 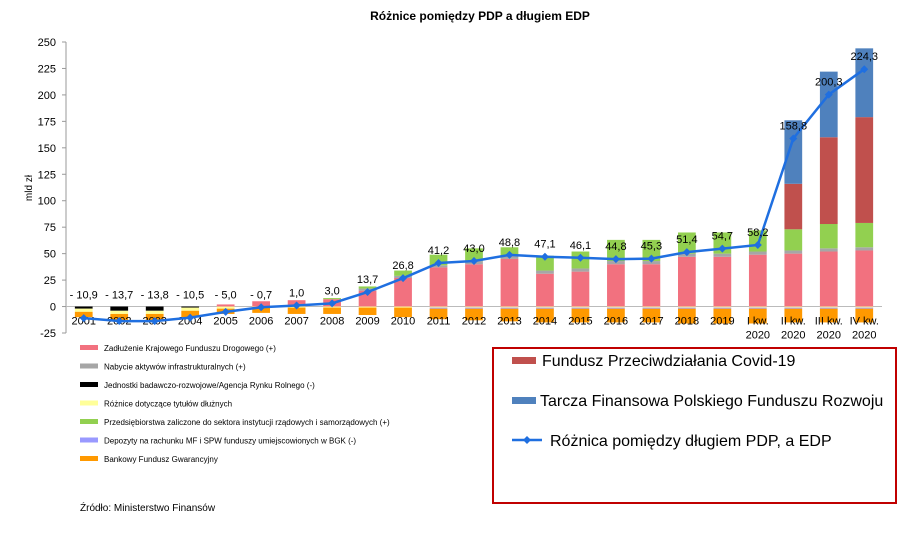 What do you see at coordinates (403, 322) in the screenshot?
I see `x-tick-label: 2010` at bounding box center [403, 322].